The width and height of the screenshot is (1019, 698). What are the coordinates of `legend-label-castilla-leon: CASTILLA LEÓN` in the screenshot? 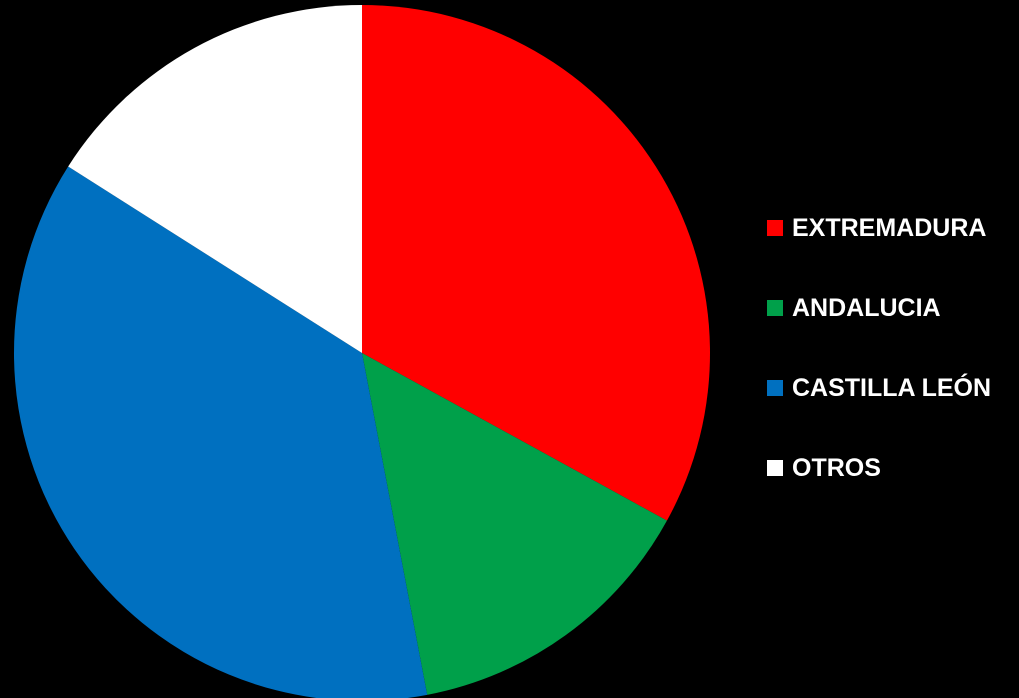 It's located at (892, 387).